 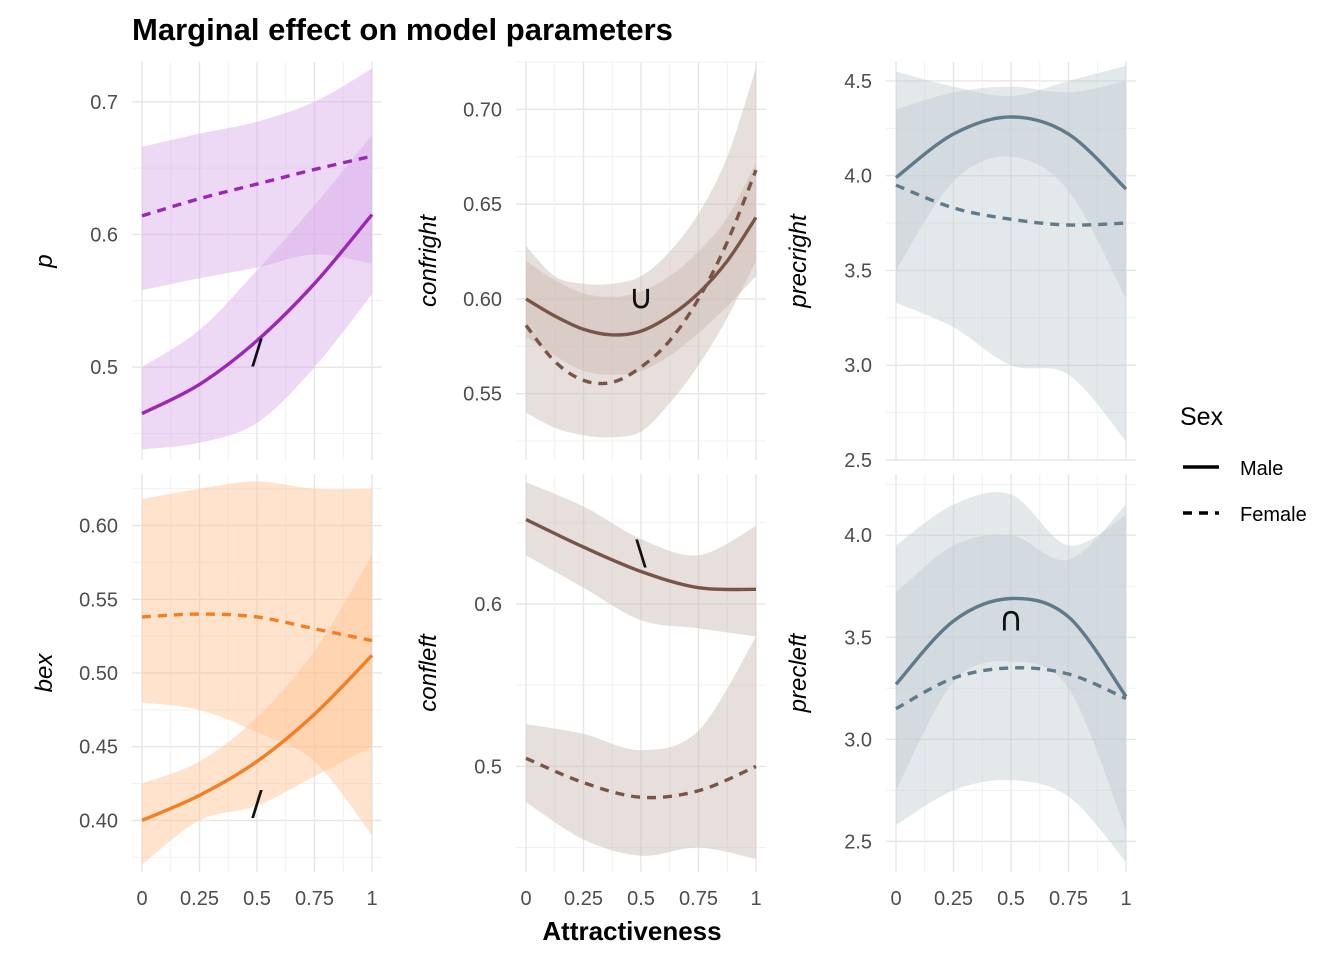 I want to click on trend-annotation: \, so click(x=641, y=554).